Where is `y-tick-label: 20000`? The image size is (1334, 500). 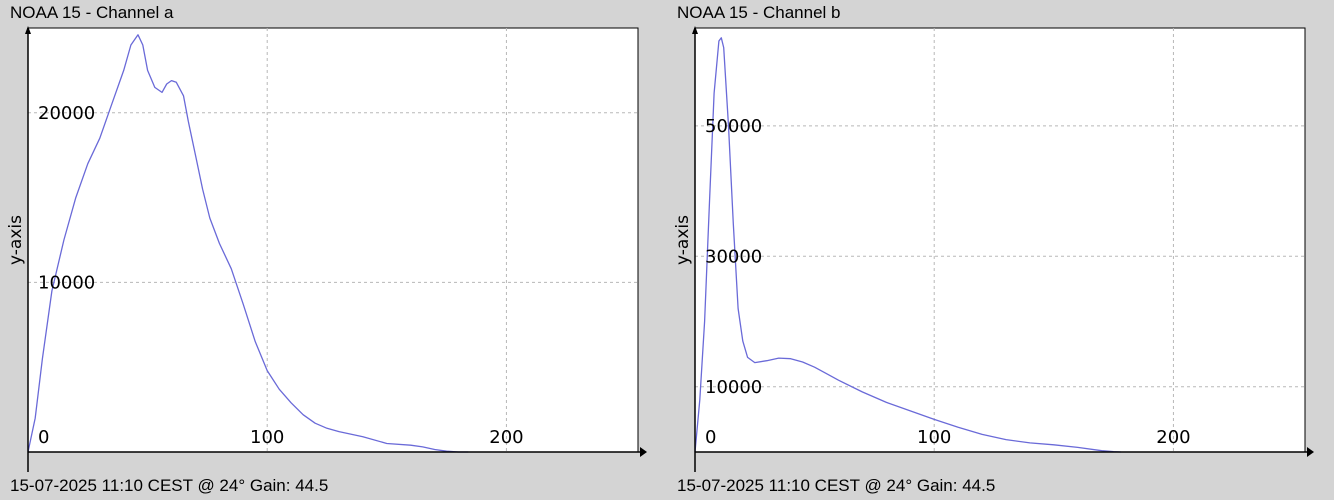
y-tick-label: 20000 is located at coordinates (66, 113).